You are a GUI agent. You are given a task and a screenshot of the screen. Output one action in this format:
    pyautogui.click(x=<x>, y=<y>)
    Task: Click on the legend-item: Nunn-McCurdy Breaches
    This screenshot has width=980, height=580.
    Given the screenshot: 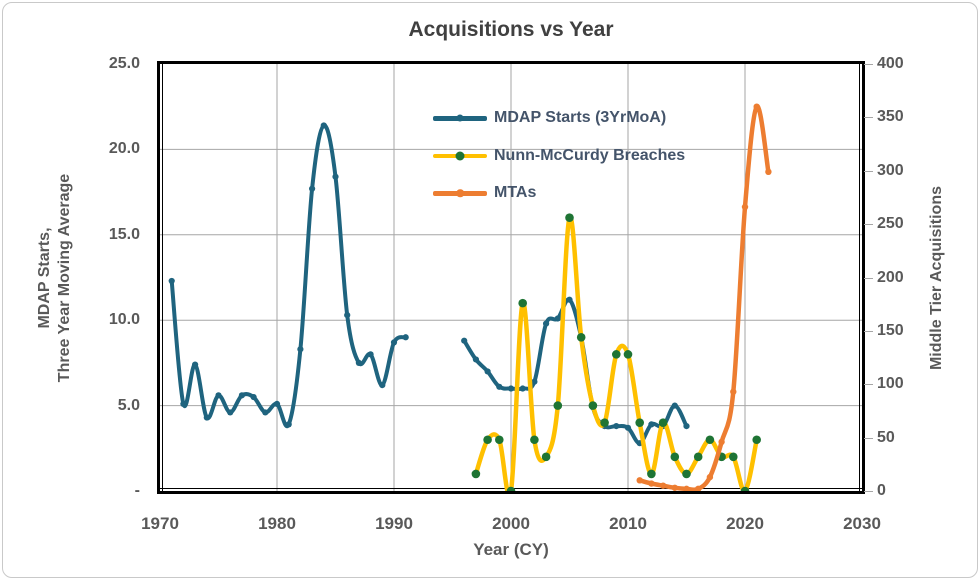 What is the action you would take?
    pyautogui.click(x=559, y=156)
    